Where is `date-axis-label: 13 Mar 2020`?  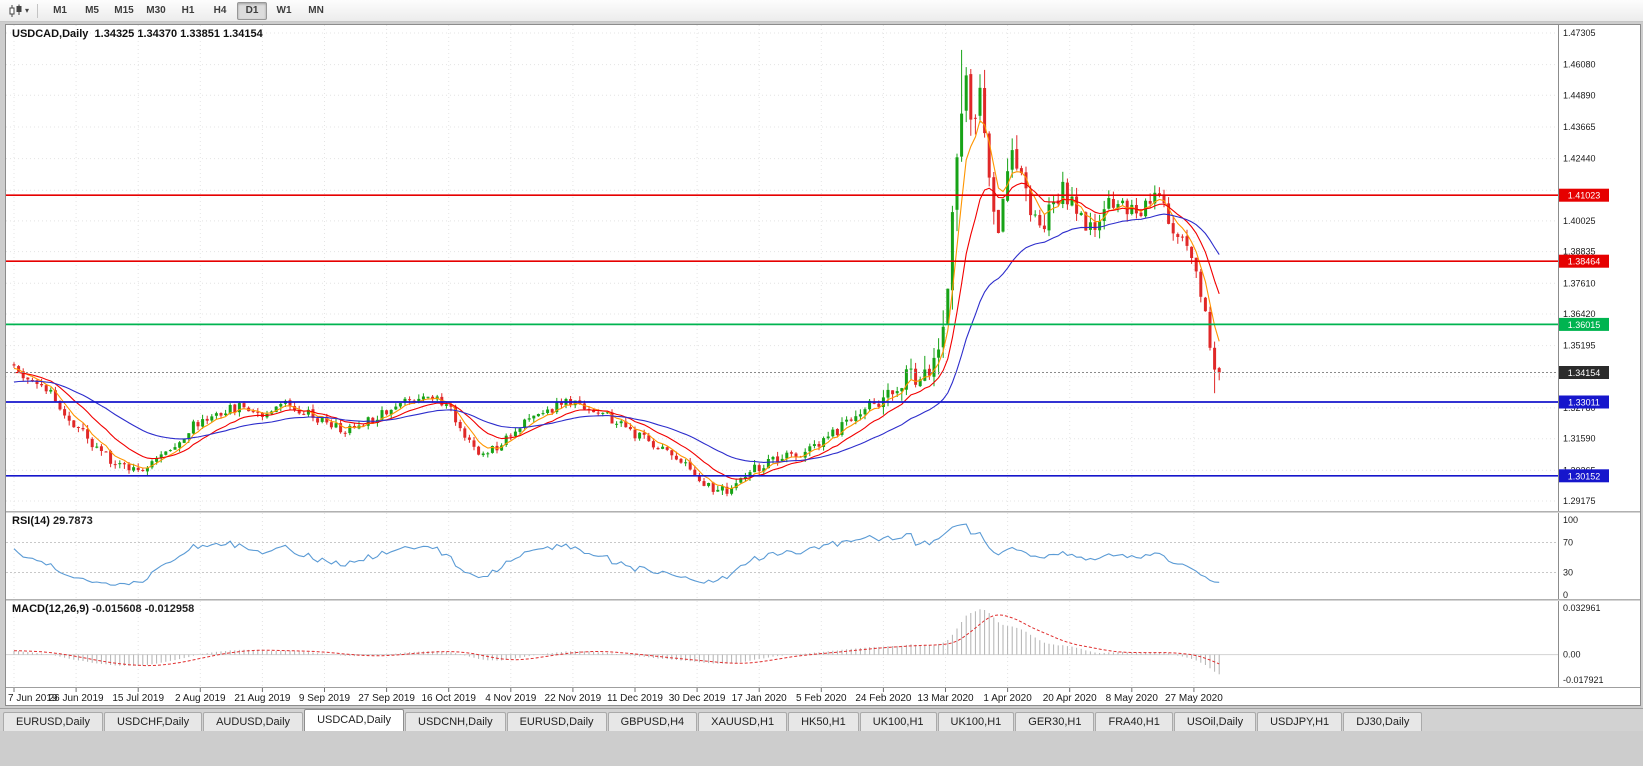 date-axis-label: 13 Mar 2020 is located at coordinates (945, 698).